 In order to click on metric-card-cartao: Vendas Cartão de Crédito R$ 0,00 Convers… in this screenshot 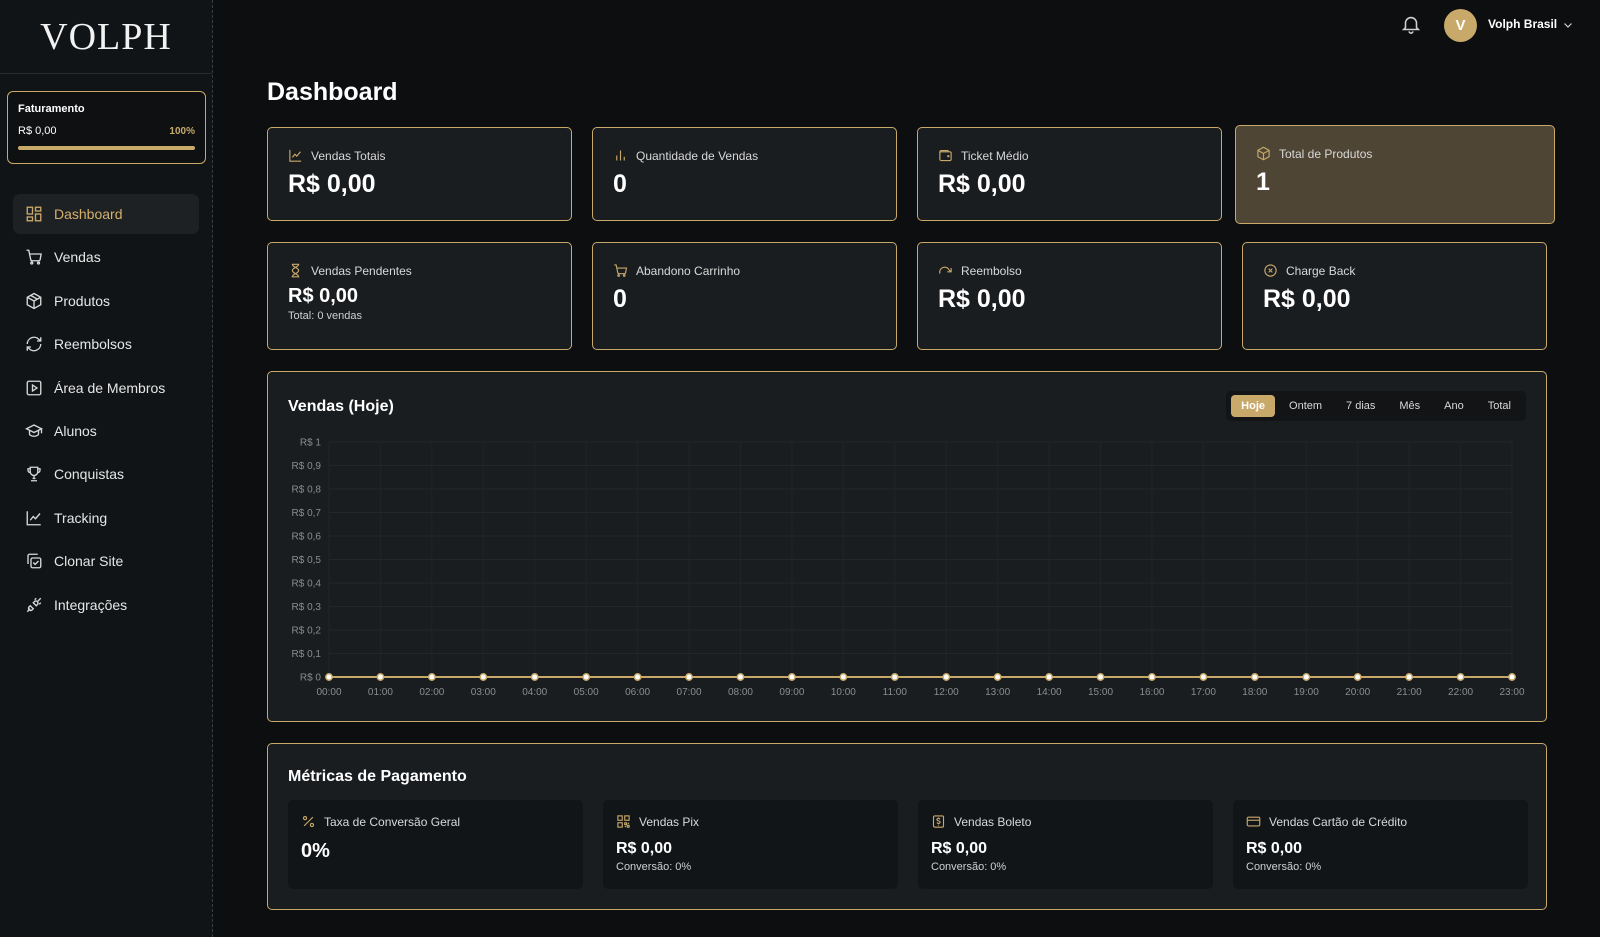, I will do `click(1380, 844)`.